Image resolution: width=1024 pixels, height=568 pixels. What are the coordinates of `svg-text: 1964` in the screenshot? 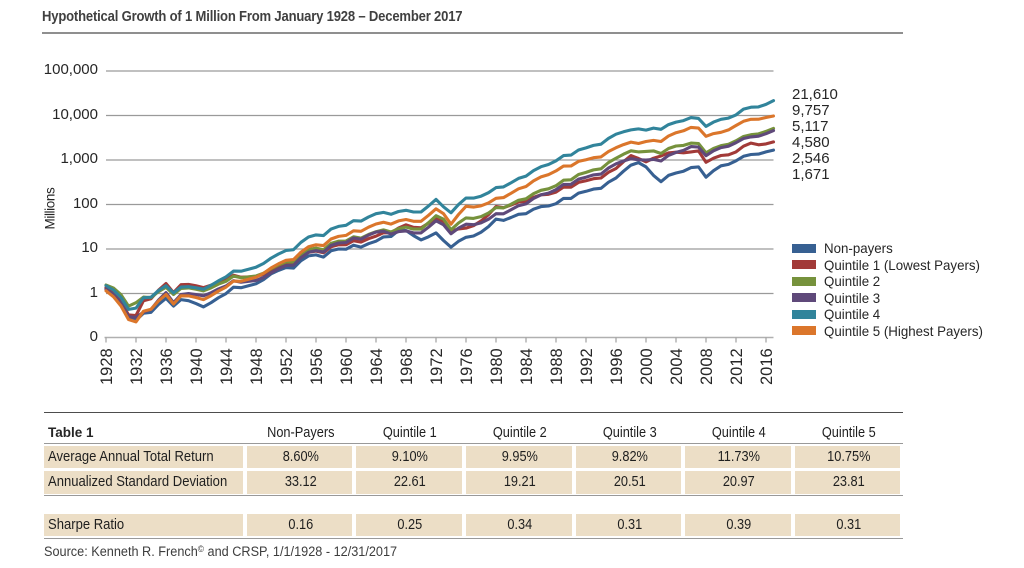 It's located at (377, 366).